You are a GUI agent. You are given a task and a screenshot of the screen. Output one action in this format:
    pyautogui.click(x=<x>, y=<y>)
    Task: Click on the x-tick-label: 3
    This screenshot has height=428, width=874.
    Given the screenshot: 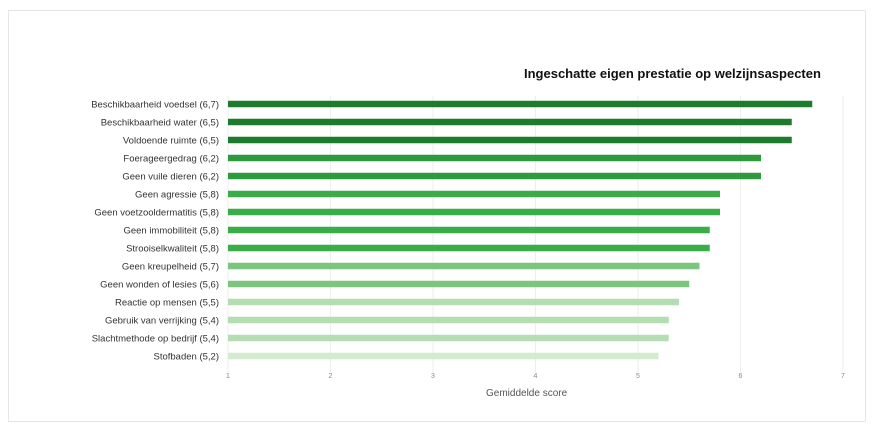 What is the action you would take?
    pyautogui.click(x=433, y=376)
    